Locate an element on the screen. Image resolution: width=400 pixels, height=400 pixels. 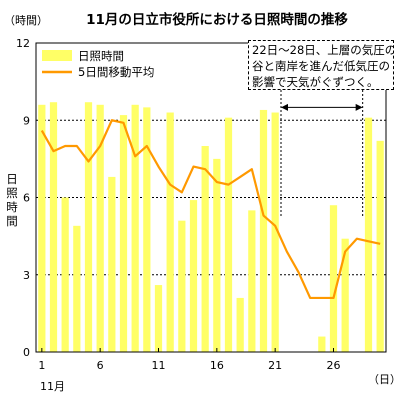
y-unit-label: （時間） is located at coordinates (26, 20).